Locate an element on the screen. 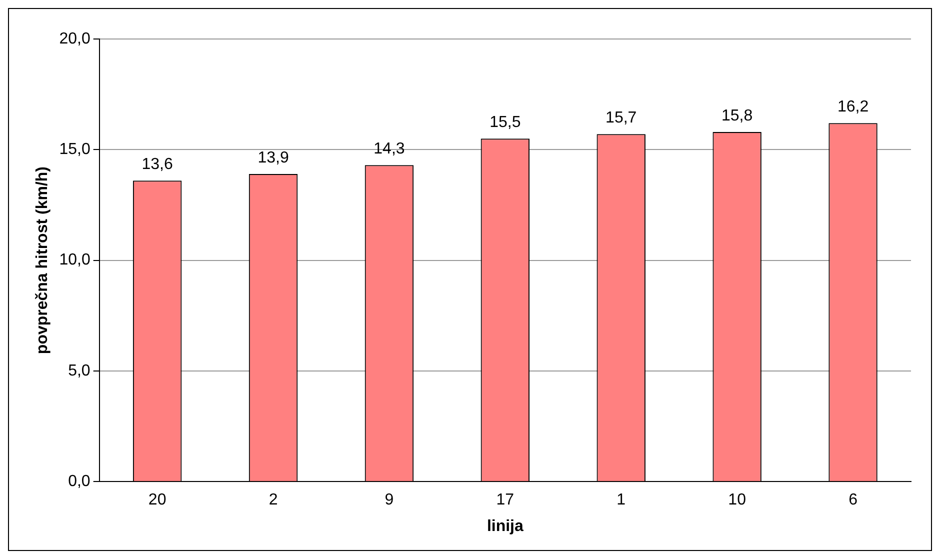  data-label: 15,5 is located at coordinates (505, 122).